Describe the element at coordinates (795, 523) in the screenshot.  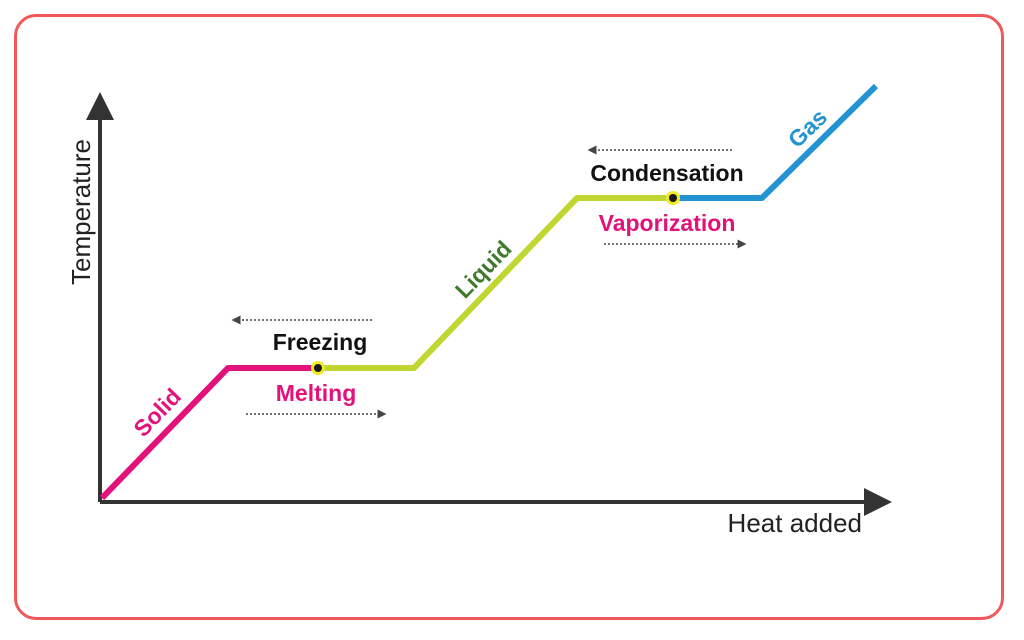
I see `x-axis-label: Heat added` at that location.